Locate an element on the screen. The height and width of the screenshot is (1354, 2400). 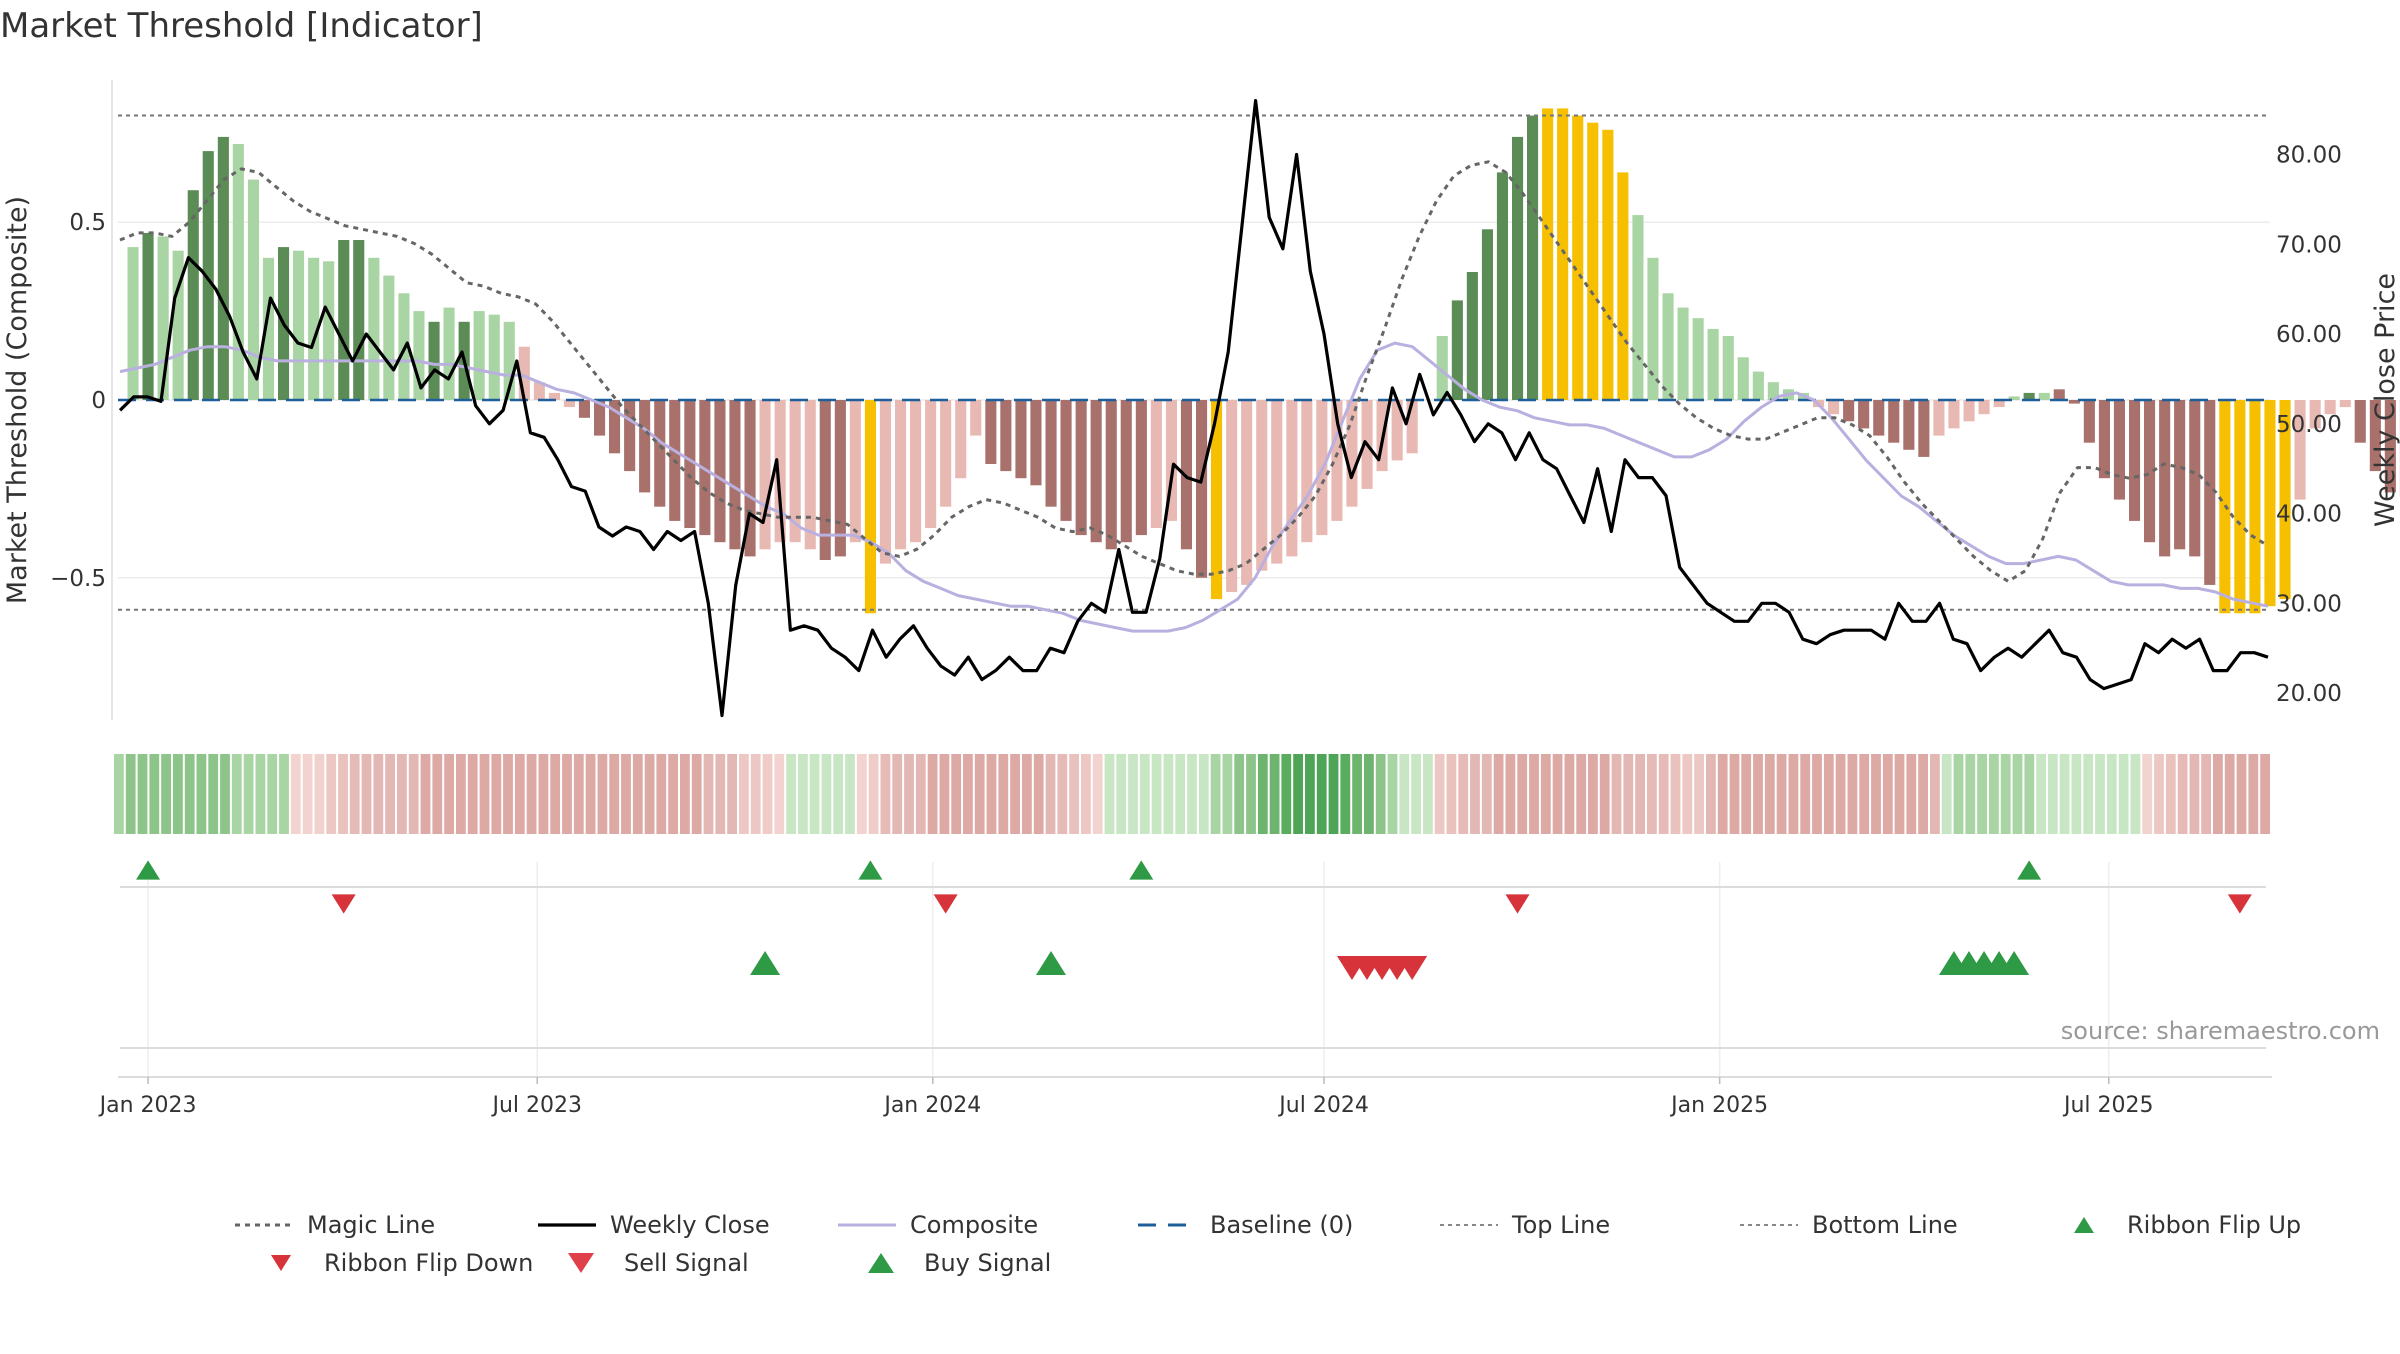
ribbon-flip-down-marker is located at coordinates (344, 903).